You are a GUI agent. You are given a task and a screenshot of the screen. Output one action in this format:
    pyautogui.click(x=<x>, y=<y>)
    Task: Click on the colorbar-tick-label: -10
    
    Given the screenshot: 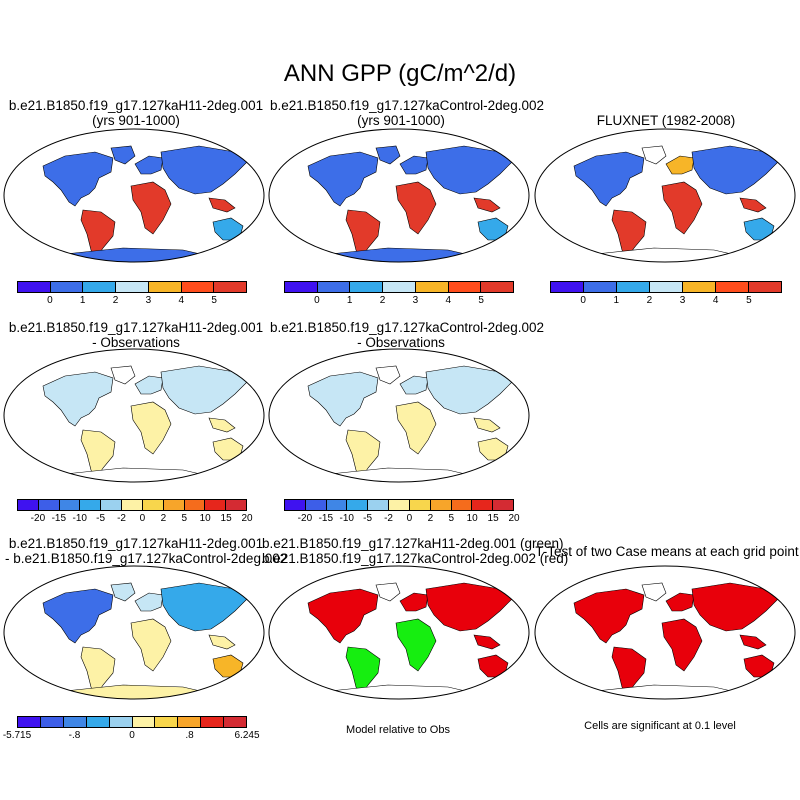 What is the action you would take?
    pyautogui.click(x=346, y=518)
    